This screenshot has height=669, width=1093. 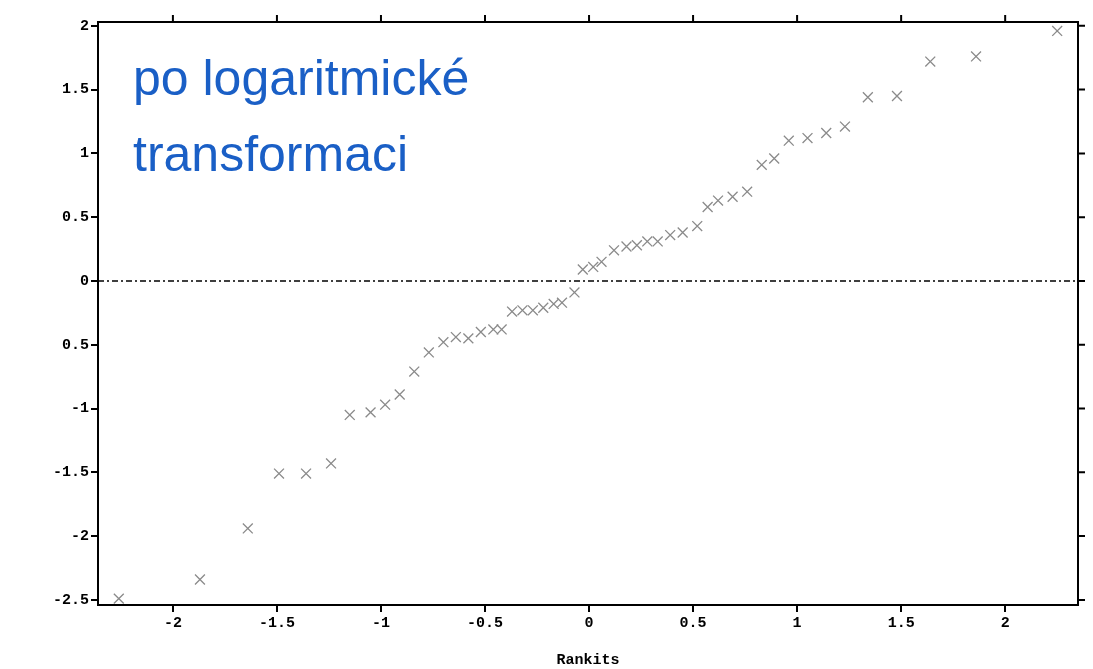 I want to click on y-tick-label: 1.5, so click(x=75, y=90).